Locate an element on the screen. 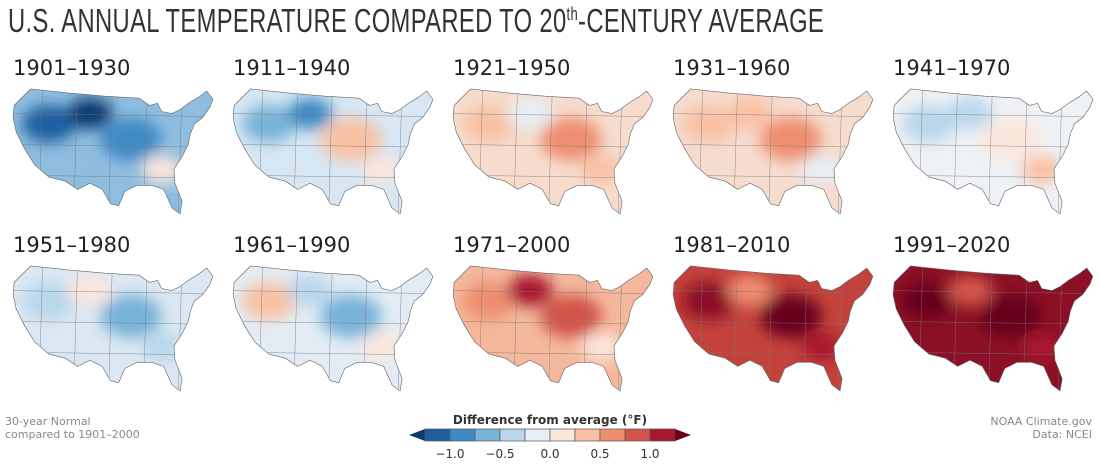 Image resolution: width=1100 pixels, height=468 pixels. period-label: 1981–2010 is located at coordinates (732, 245).